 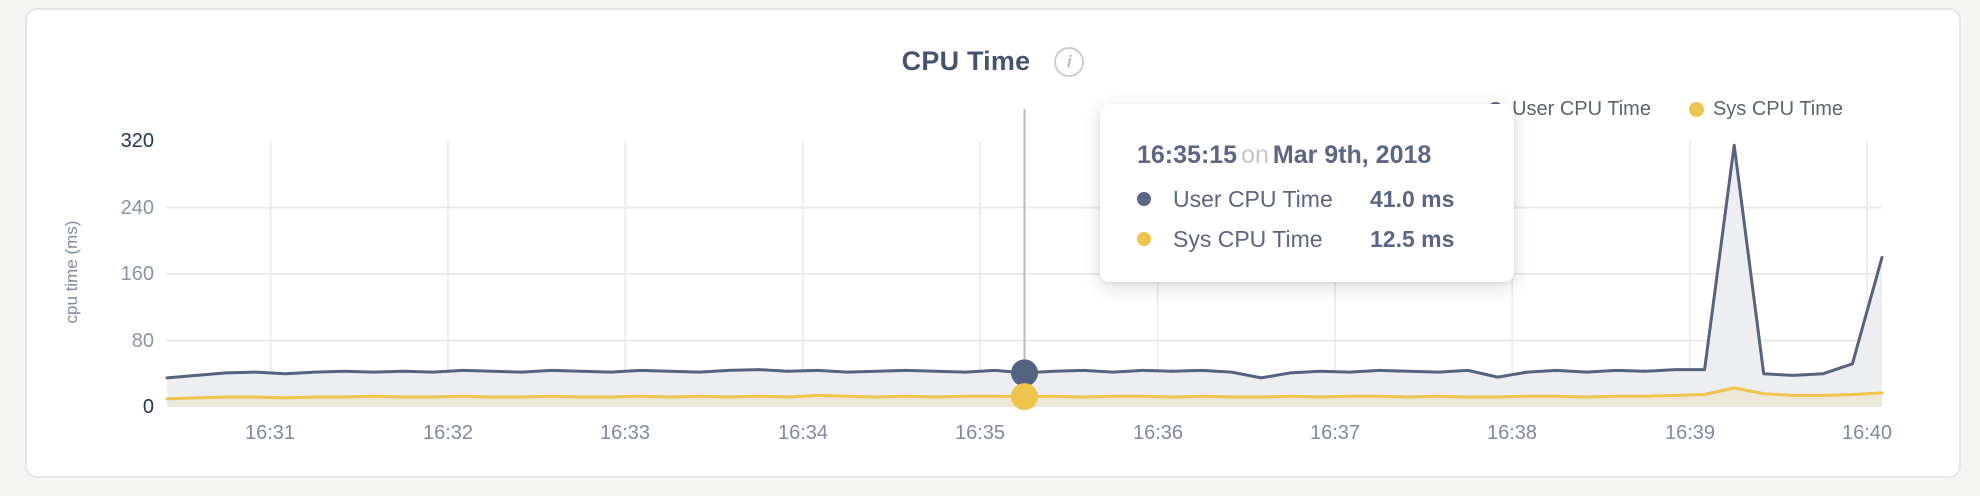 I want to click on tooltip-row-label: User CPU Time, so click(x=1253, y=198).